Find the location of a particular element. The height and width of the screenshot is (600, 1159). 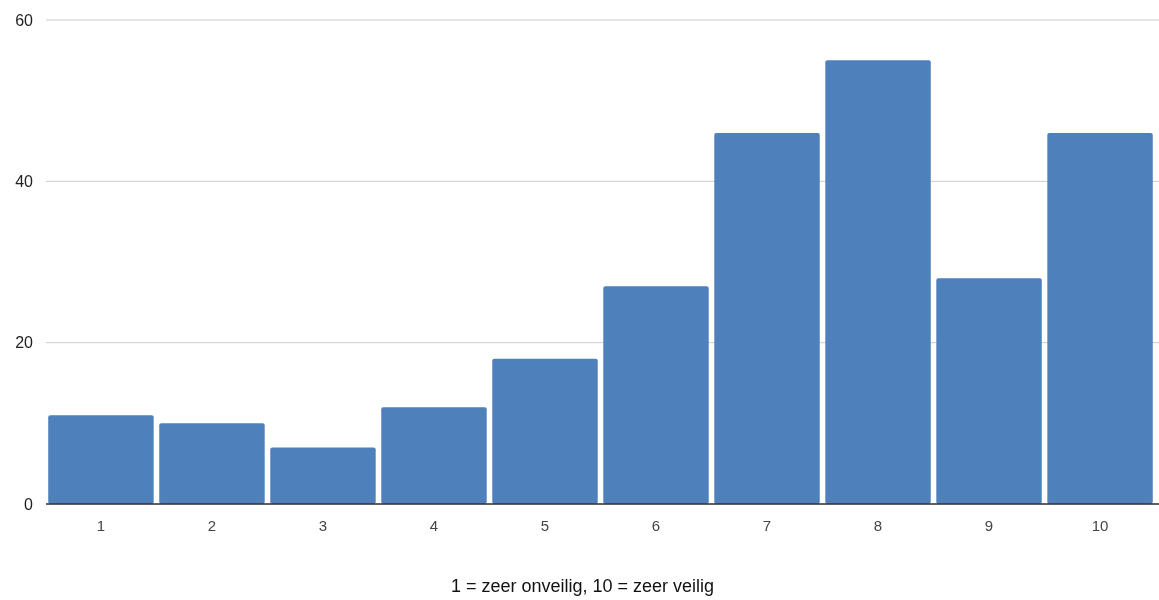

x-tick-label: 6 is located at coordinates (656, 525).